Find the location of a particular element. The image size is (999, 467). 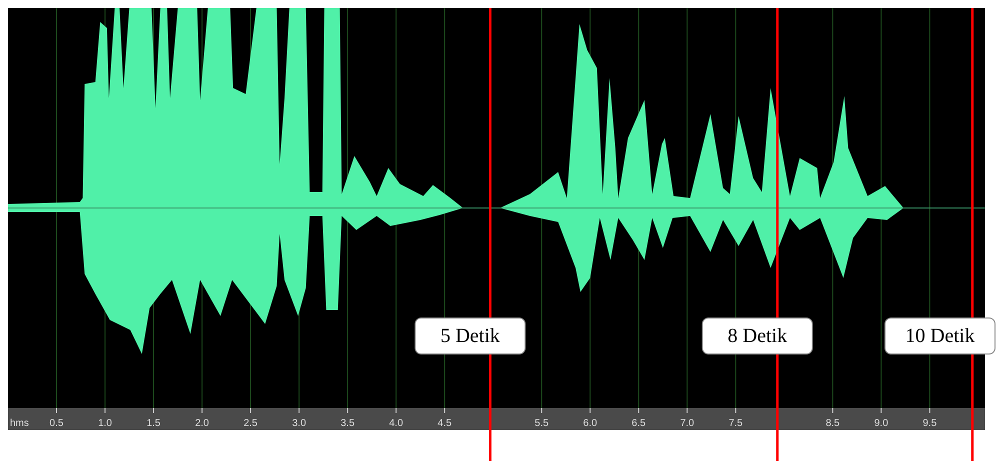

x-tick-label: 3.5 is located at coordinates (347, 423).